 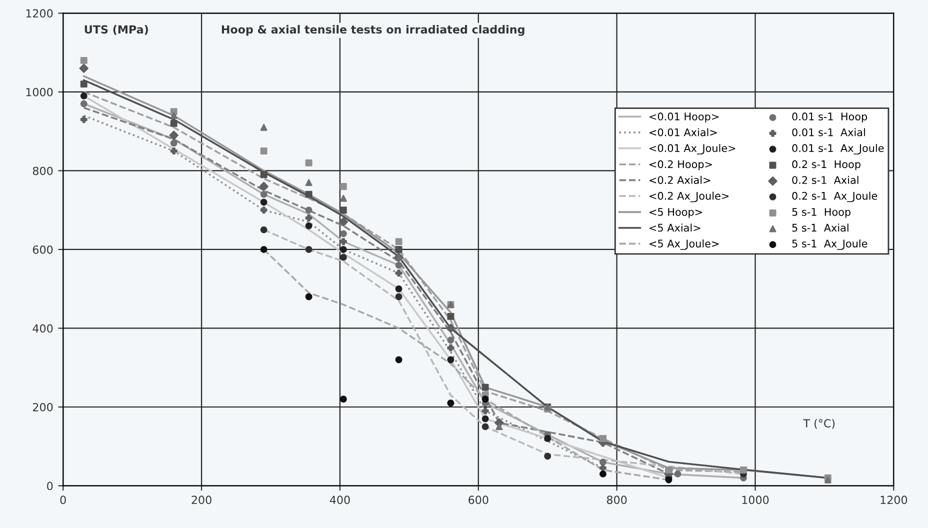 What do you see at coordinates (42, 171) in the screenshot?
I see `y-tick-label: 800` at bounding box center [42, 171].